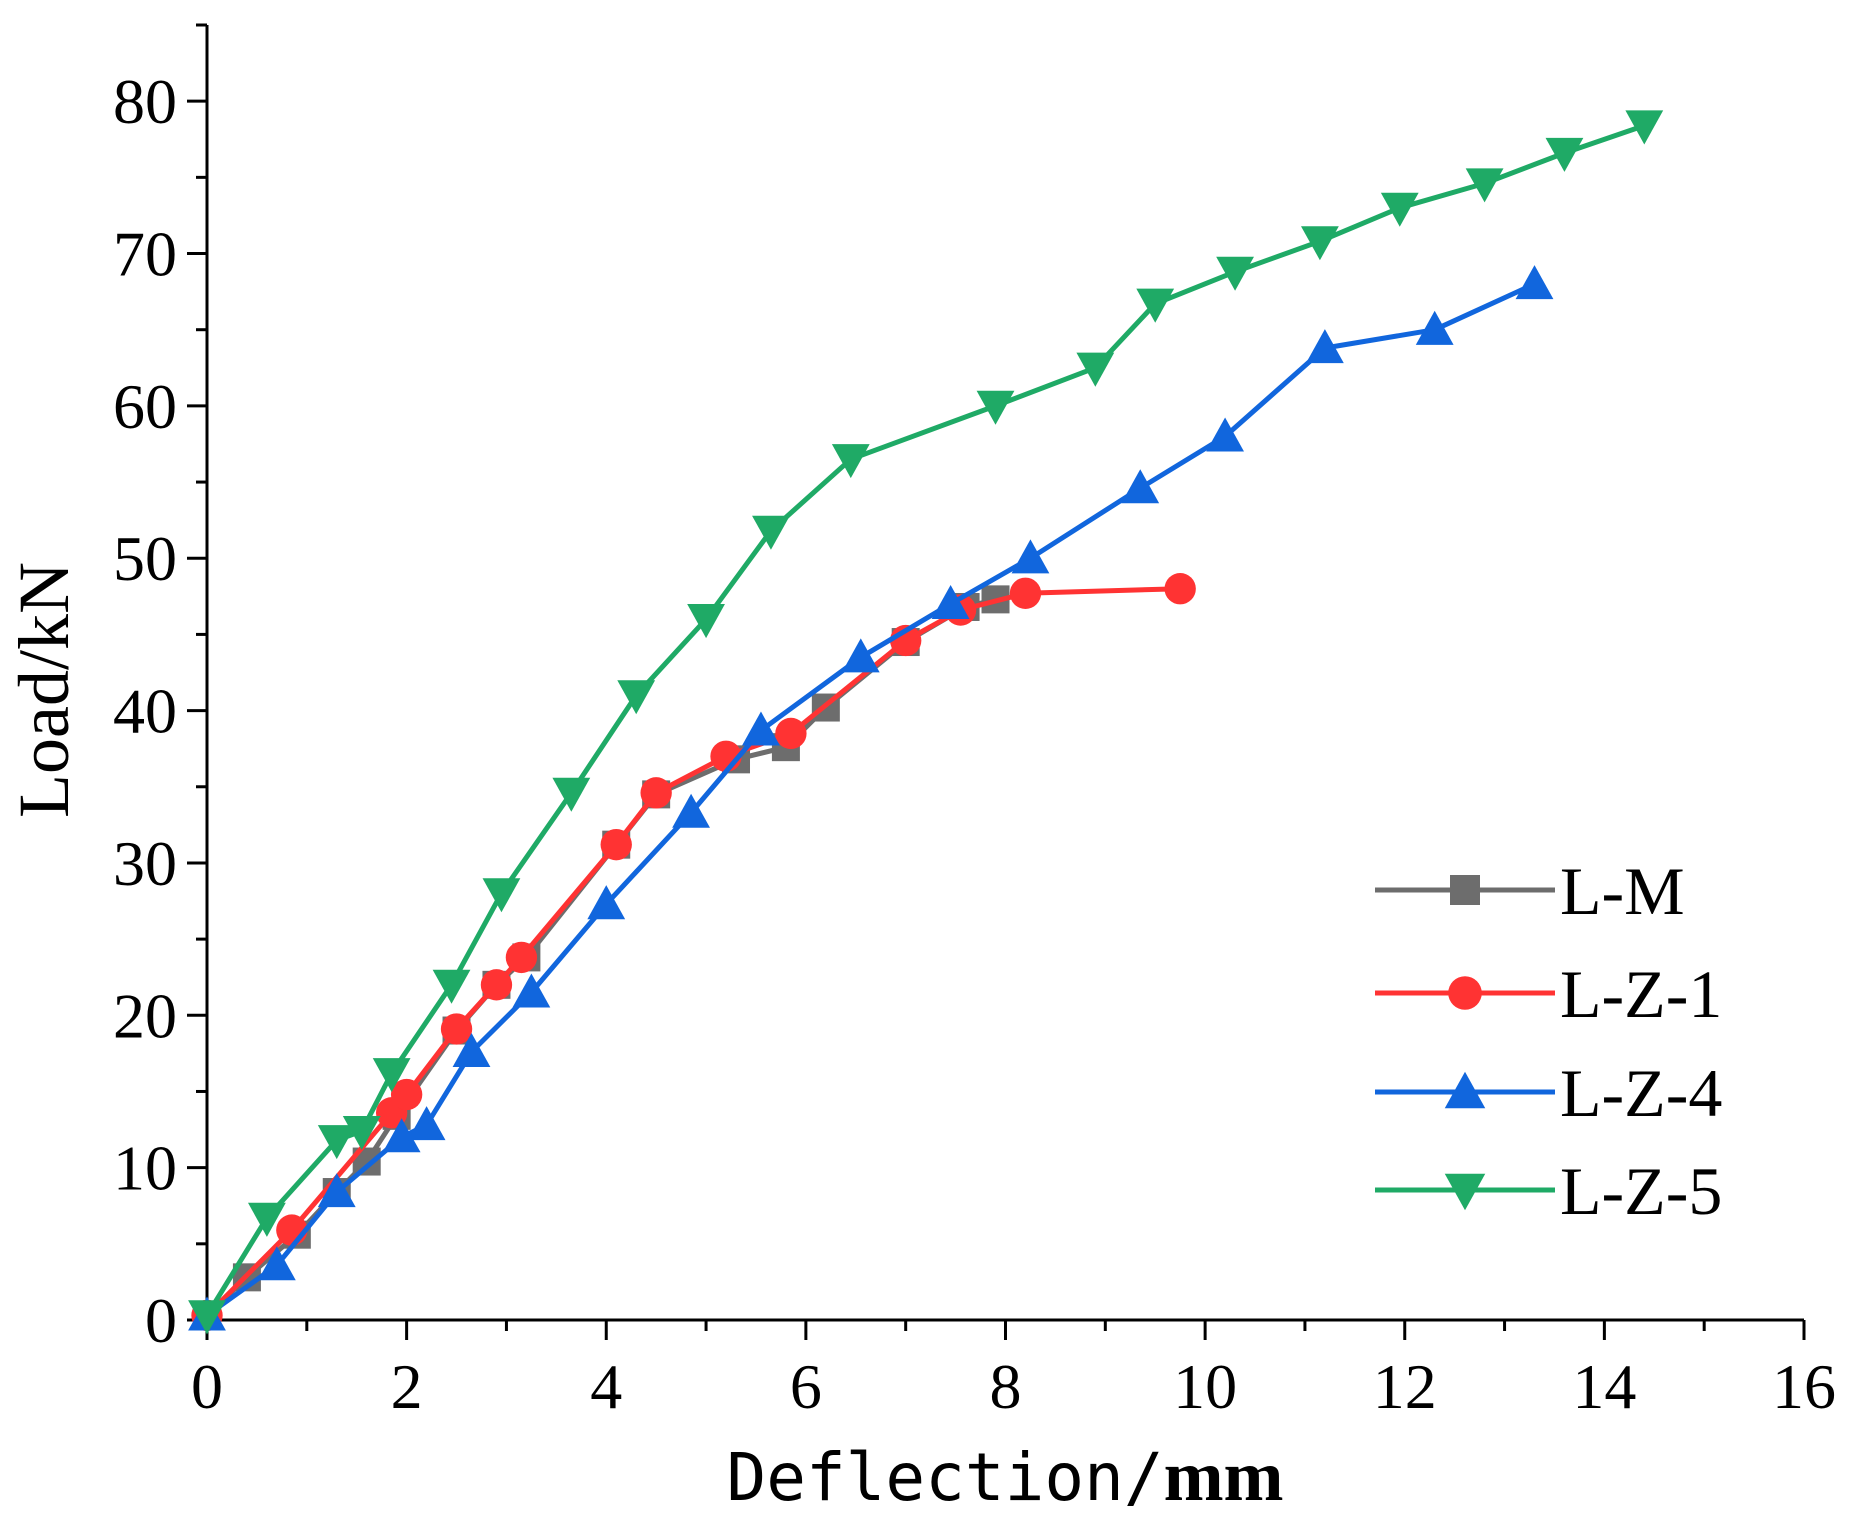  I want to click on legend-item-l-z-4: L-Z-4, so click(1548, 1093).